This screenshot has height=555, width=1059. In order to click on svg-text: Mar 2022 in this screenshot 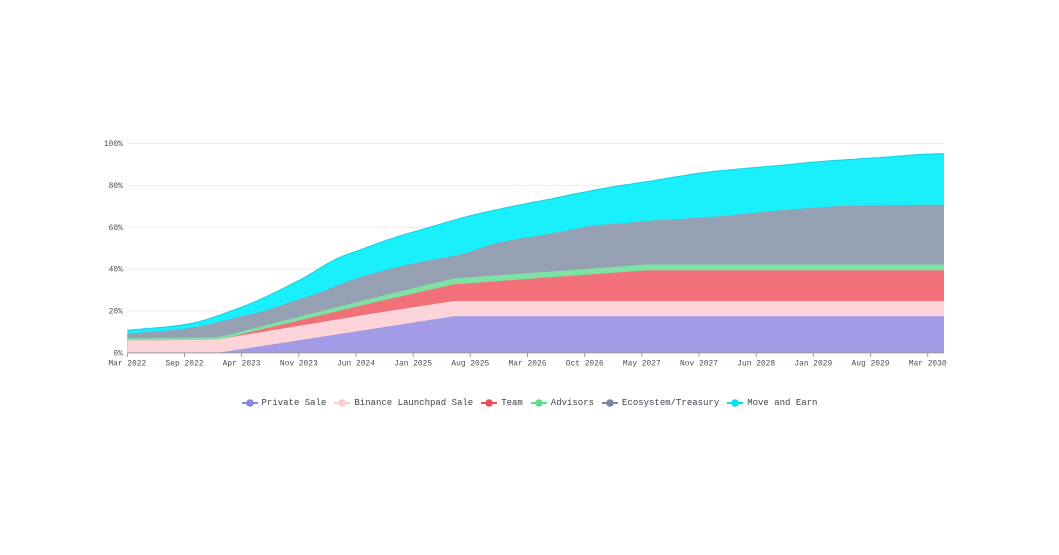, I will do `click(127, 363)`.